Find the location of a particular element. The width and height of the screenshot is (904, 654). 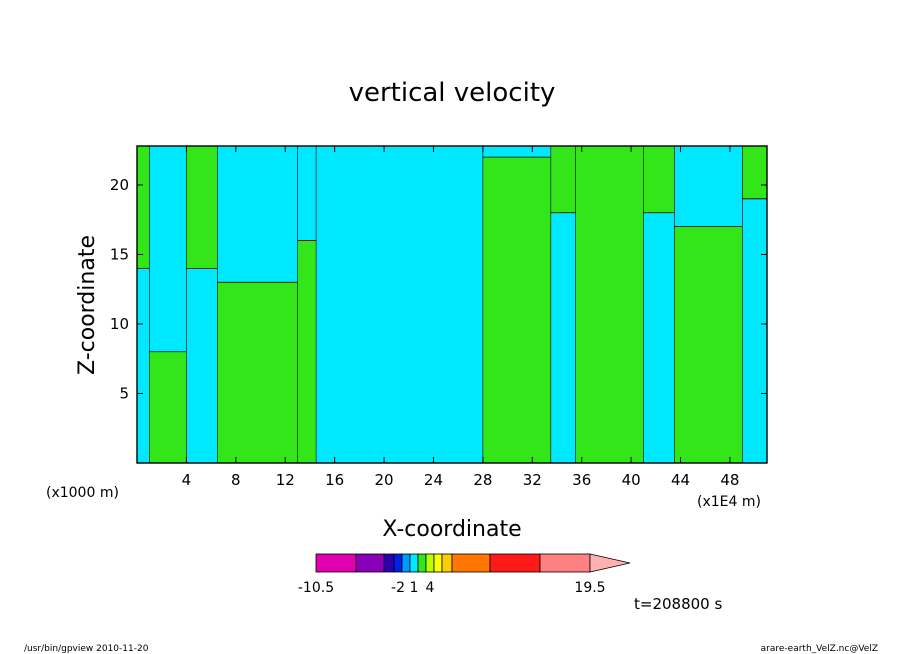

x-axis-label: X-coordinate is located at coordinates (451, 529).